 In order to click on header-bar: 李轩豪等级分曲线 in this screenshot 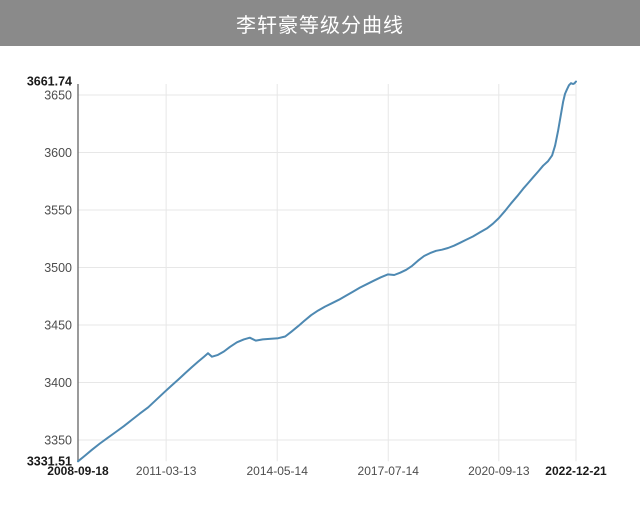, I will do `click(320, 23)`.